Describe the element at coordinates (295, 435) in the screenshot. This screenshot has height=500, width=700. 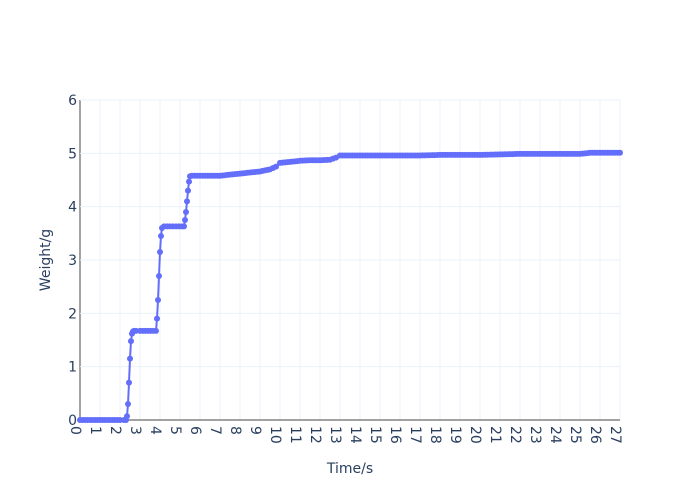
I see `x-tick-label: 11` at that location.